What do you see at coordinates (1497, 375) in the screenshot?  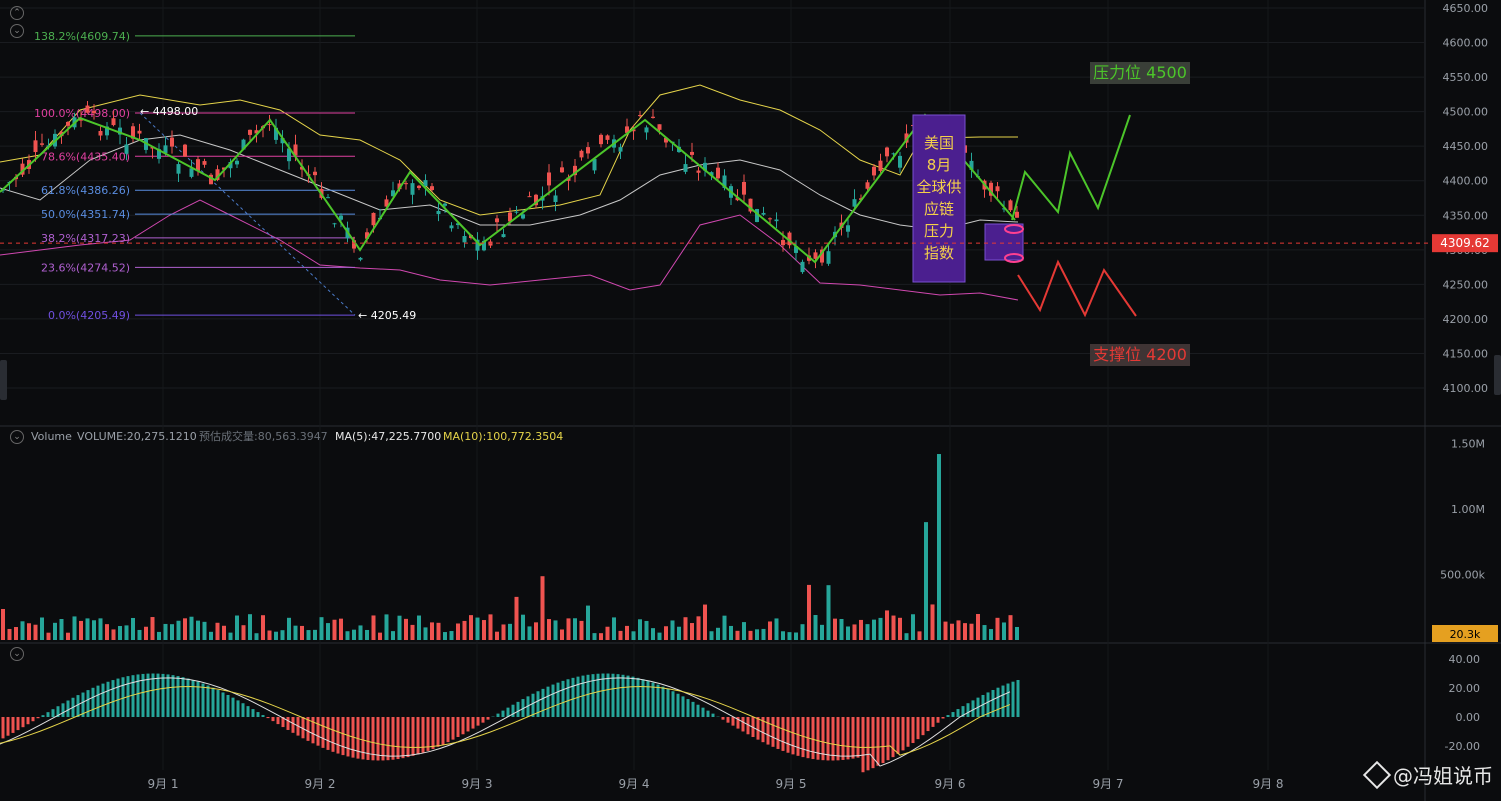 I see `right-scroll-handle` at bounding box center [1497, 375].